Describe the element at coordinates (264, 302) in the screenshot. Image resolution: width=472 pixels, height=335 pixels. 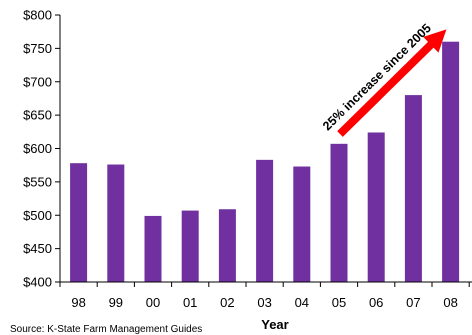
I see `x-tick-label: 03` at that location.